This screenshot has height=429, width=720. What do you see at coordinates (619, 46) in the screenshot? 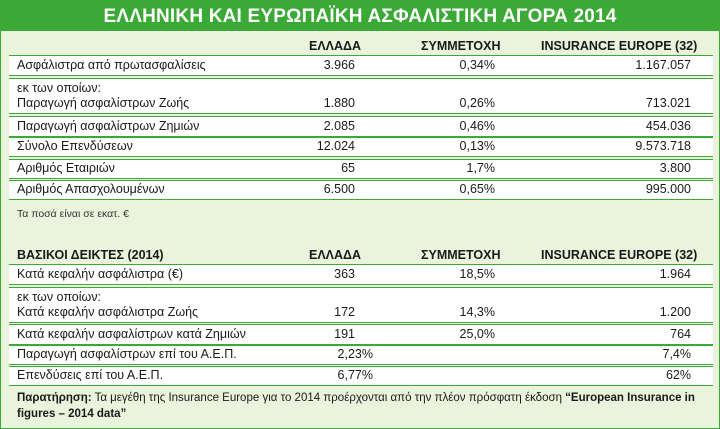
I see `t1-header-europe: INSURANCE EUROPE (32)` at bounding box center [619, 46].